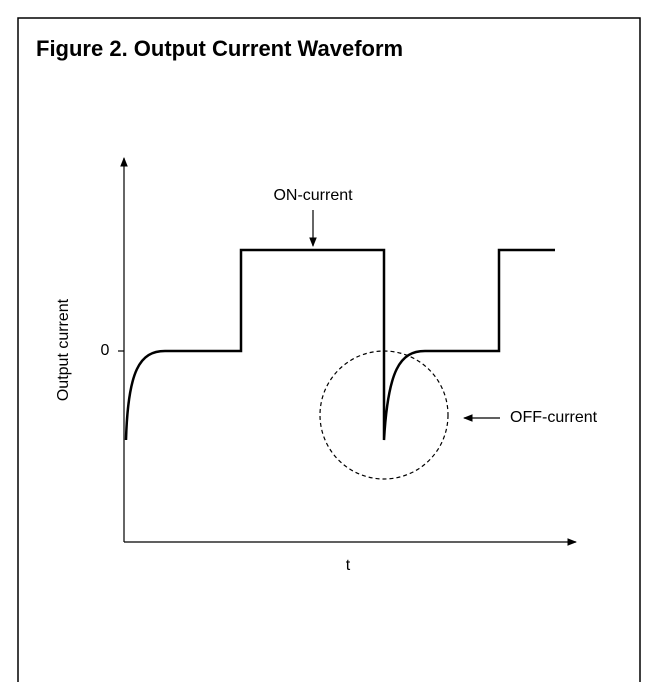 The image size is (657, 682). Describe the element at coordinates (554, 417) in the screenshot. I see `off-current-label: OFF-current` at that location.